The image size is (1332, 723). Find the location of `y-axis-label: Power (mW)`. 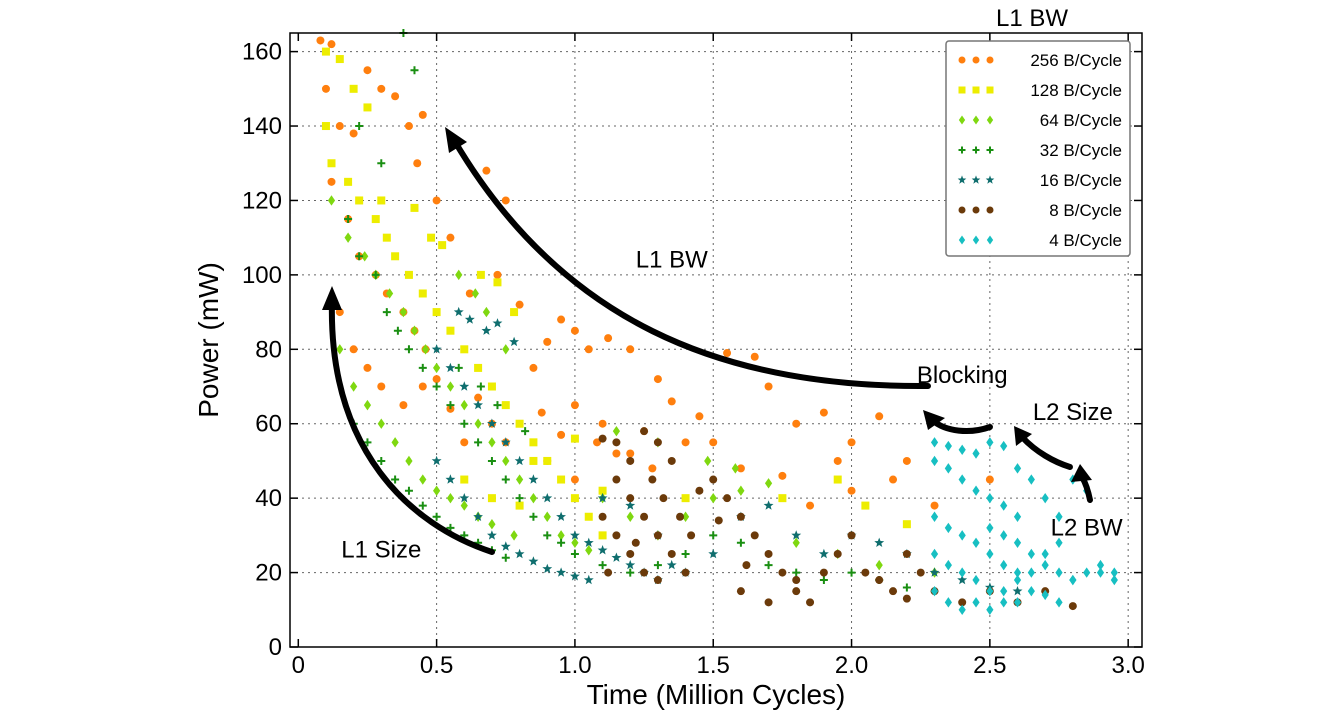

y-axis-label: Power (mW) is located at coordinates (208, 340).